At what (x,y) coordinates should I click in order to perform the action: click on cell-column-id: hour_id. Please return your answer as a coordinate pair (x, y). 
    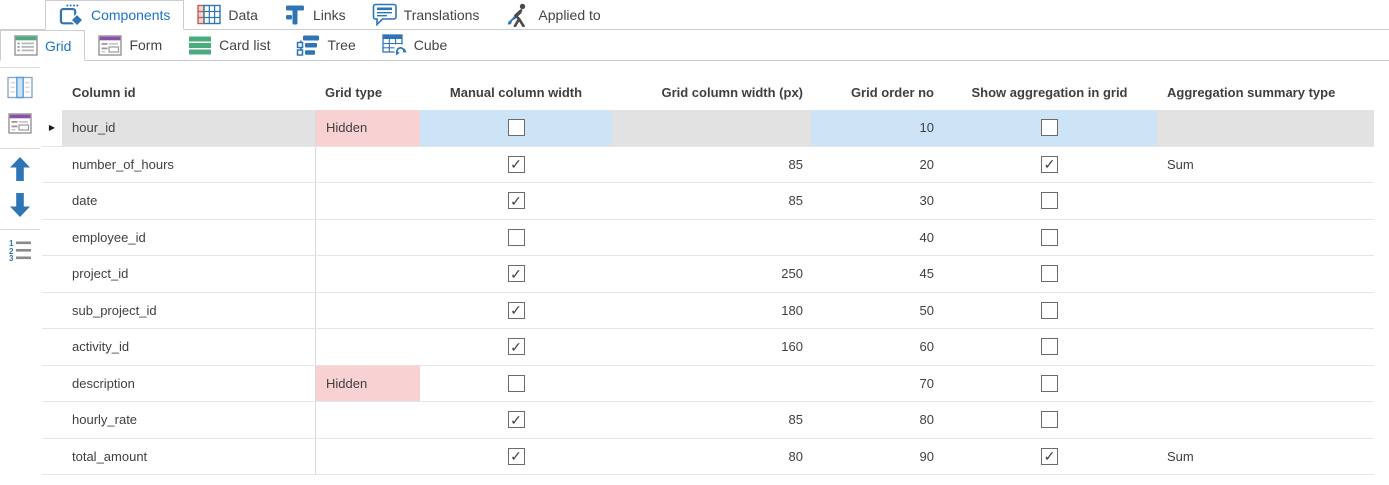
    Looking at the image, I should click on (188, 128).